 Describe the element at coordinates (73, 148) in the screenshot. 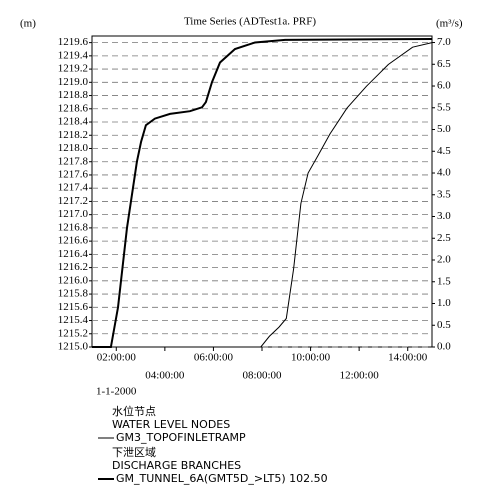

I see `y-tick-label: 1218.0` at that location.